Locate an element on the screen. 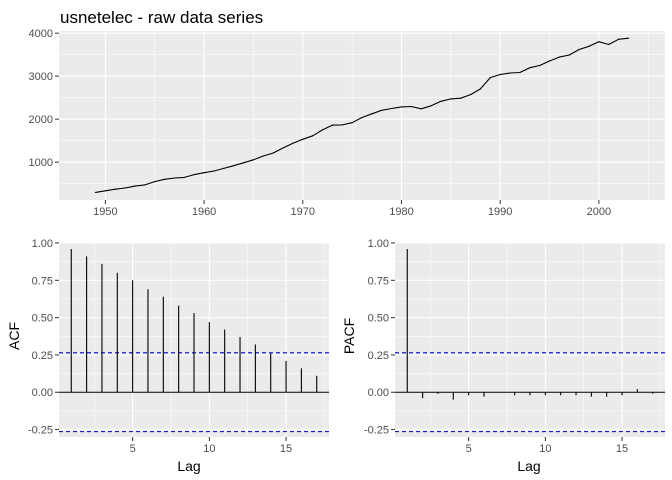 The image size is (672, 480). pacf-y-tick-label: 0.25 is located at coordinates (378, 356).